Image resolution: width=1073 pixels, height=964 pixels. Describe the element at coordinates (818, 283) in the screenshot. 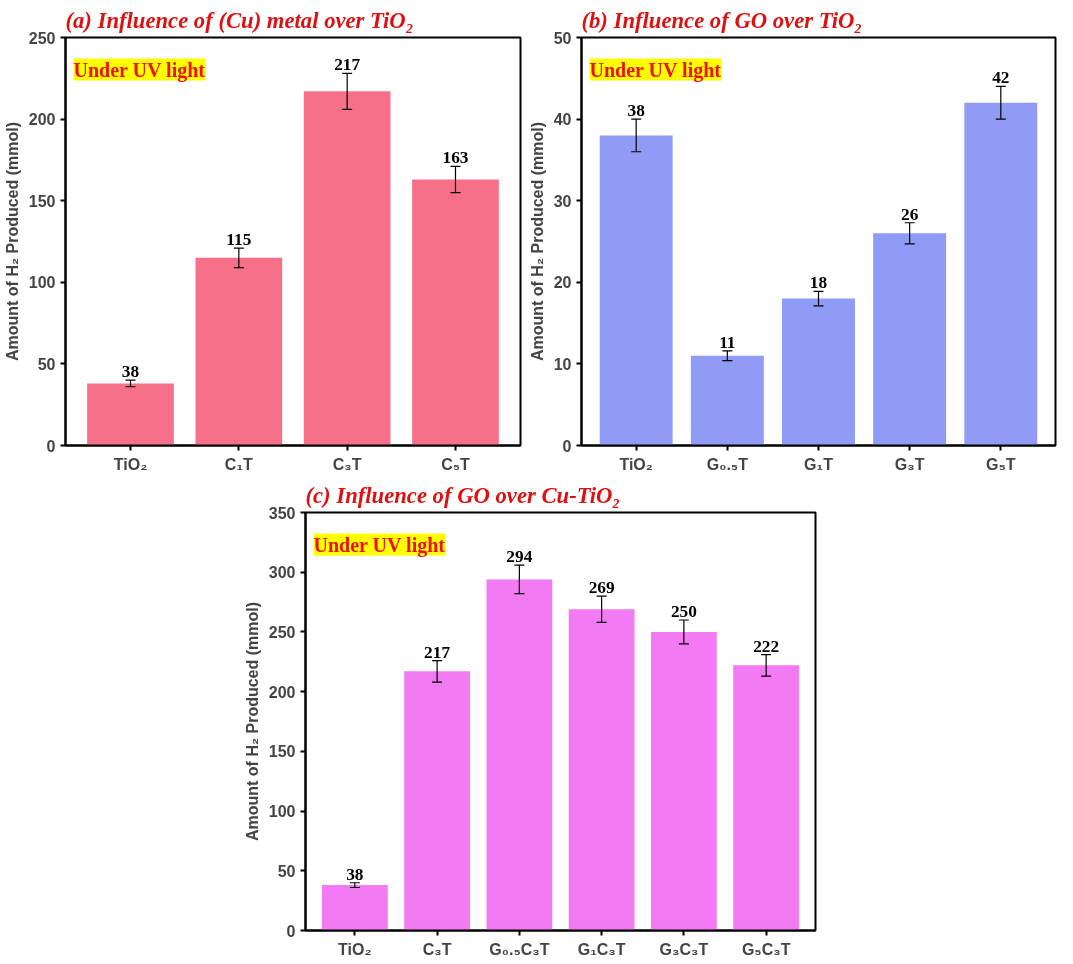

I see `data-label: 18` at that location.